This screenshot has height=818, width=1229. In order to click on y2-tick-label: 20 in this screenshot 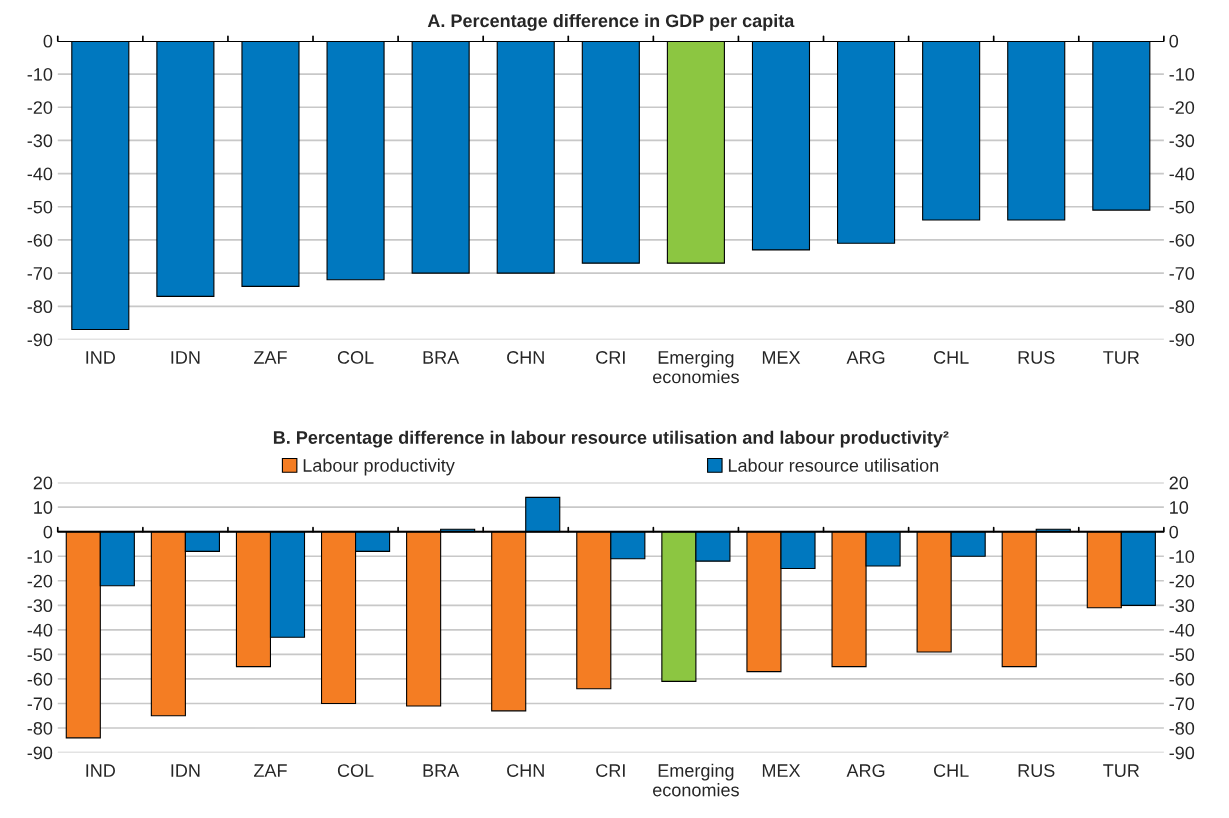, I will do `click(1179, 483)`.